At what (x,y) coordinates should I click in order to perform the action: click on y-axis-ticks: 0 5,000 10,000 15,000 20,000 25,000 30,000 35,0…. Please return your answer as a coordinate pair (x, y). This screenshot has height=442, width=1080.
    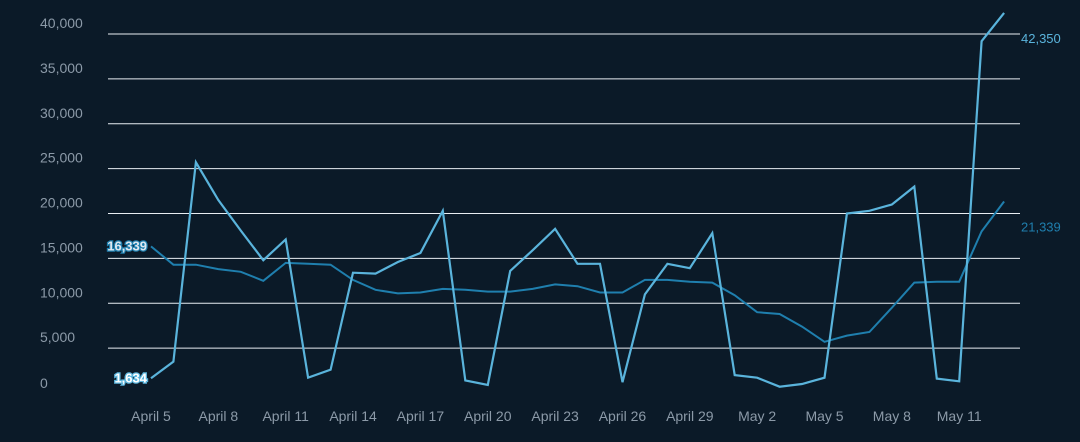
    Looking at the image, I should click on (61, 203).